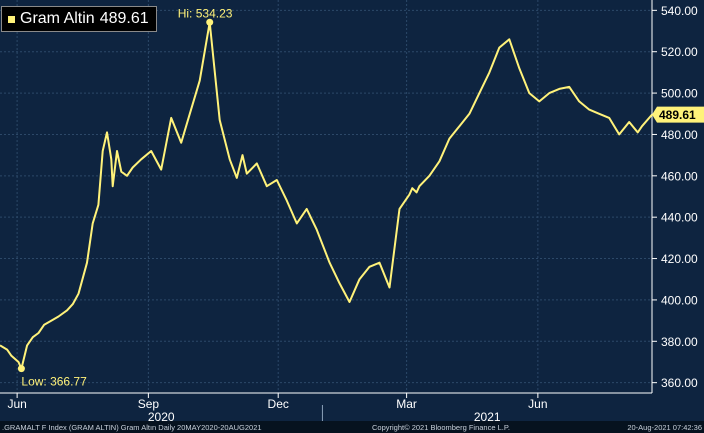 This screenshot has height=433, width=704. I want to click on last-price-tag, so click(678, 114).